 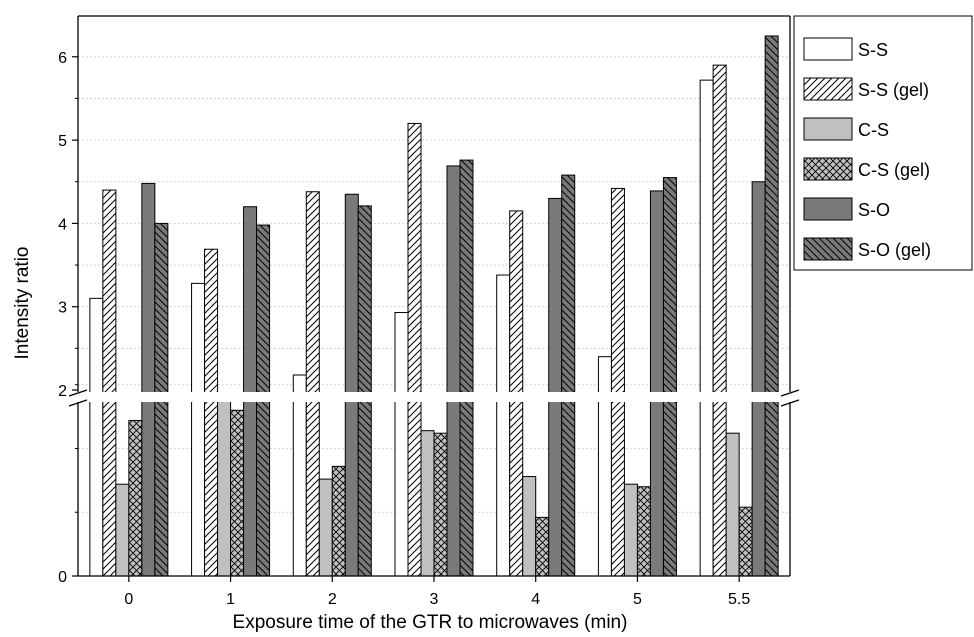 I want to click on legend-label-s-s: S-S, so click(x=873, y=50).